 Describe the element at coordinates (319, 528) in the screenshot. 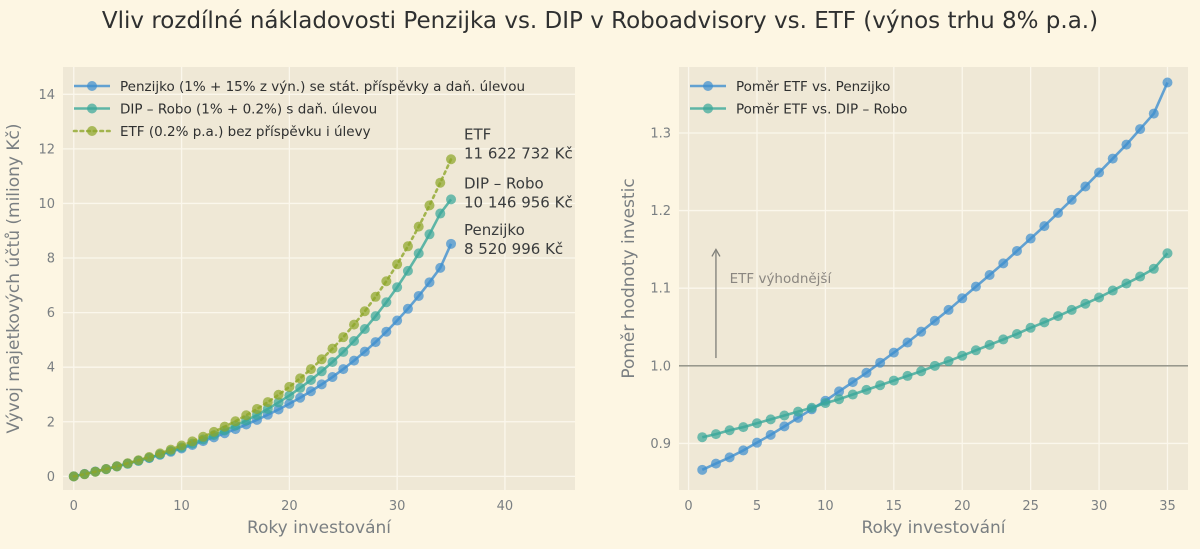

I see `x-axis-label: Roky investování` at that location.